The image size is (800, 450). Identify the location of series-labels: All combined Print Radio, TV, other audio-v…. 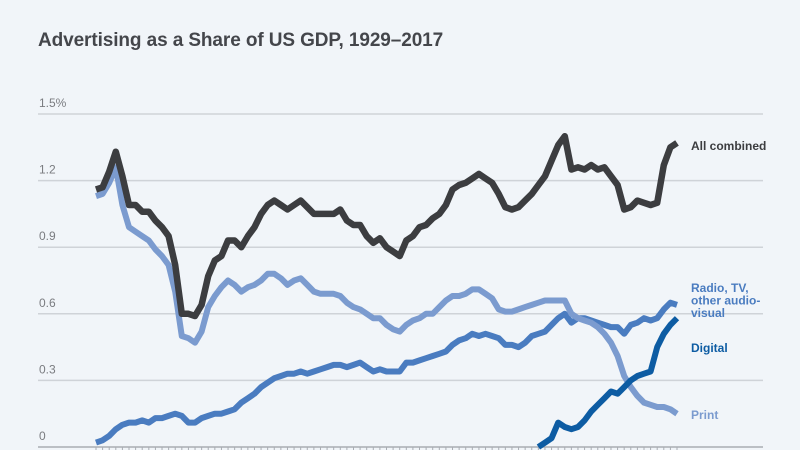
(728, 280).